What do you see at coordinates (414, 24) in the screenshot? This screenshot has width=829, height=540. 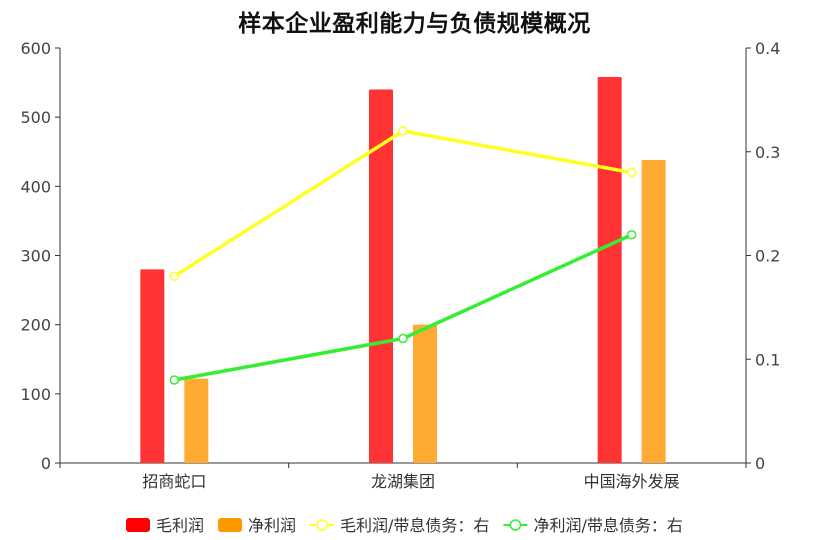 I see `chart-title: 样本企业盈利能力与负债规模概况` at bounding box center [414, 24].